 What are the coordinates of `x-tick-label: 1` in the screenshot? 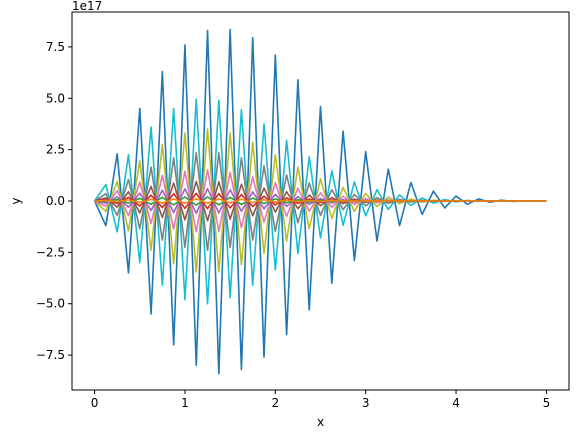 It's located at (185, 403).